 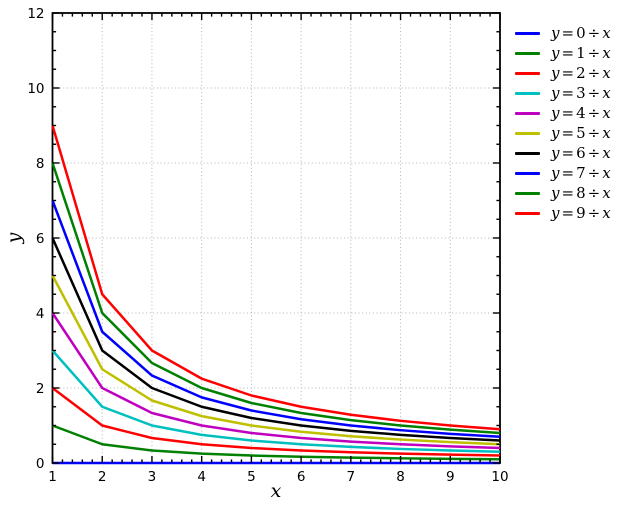 I want to click on legend-entry: y = 5 ÷ x, so click(x=563, y=133).